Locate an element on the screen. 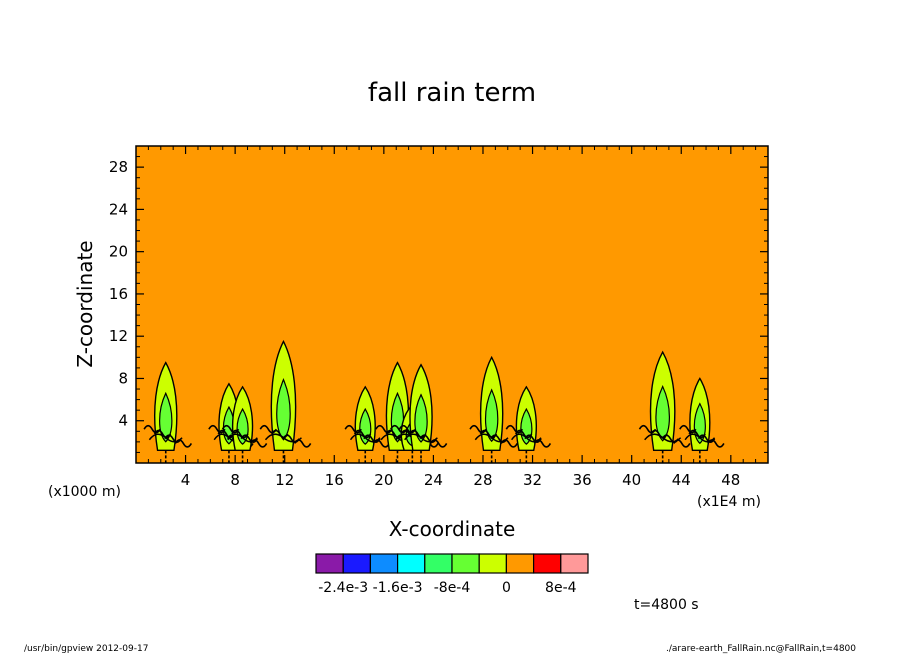 This screenshot has height=654, width=904. colorbar-label: 0 is located at coordinates (506, 588).